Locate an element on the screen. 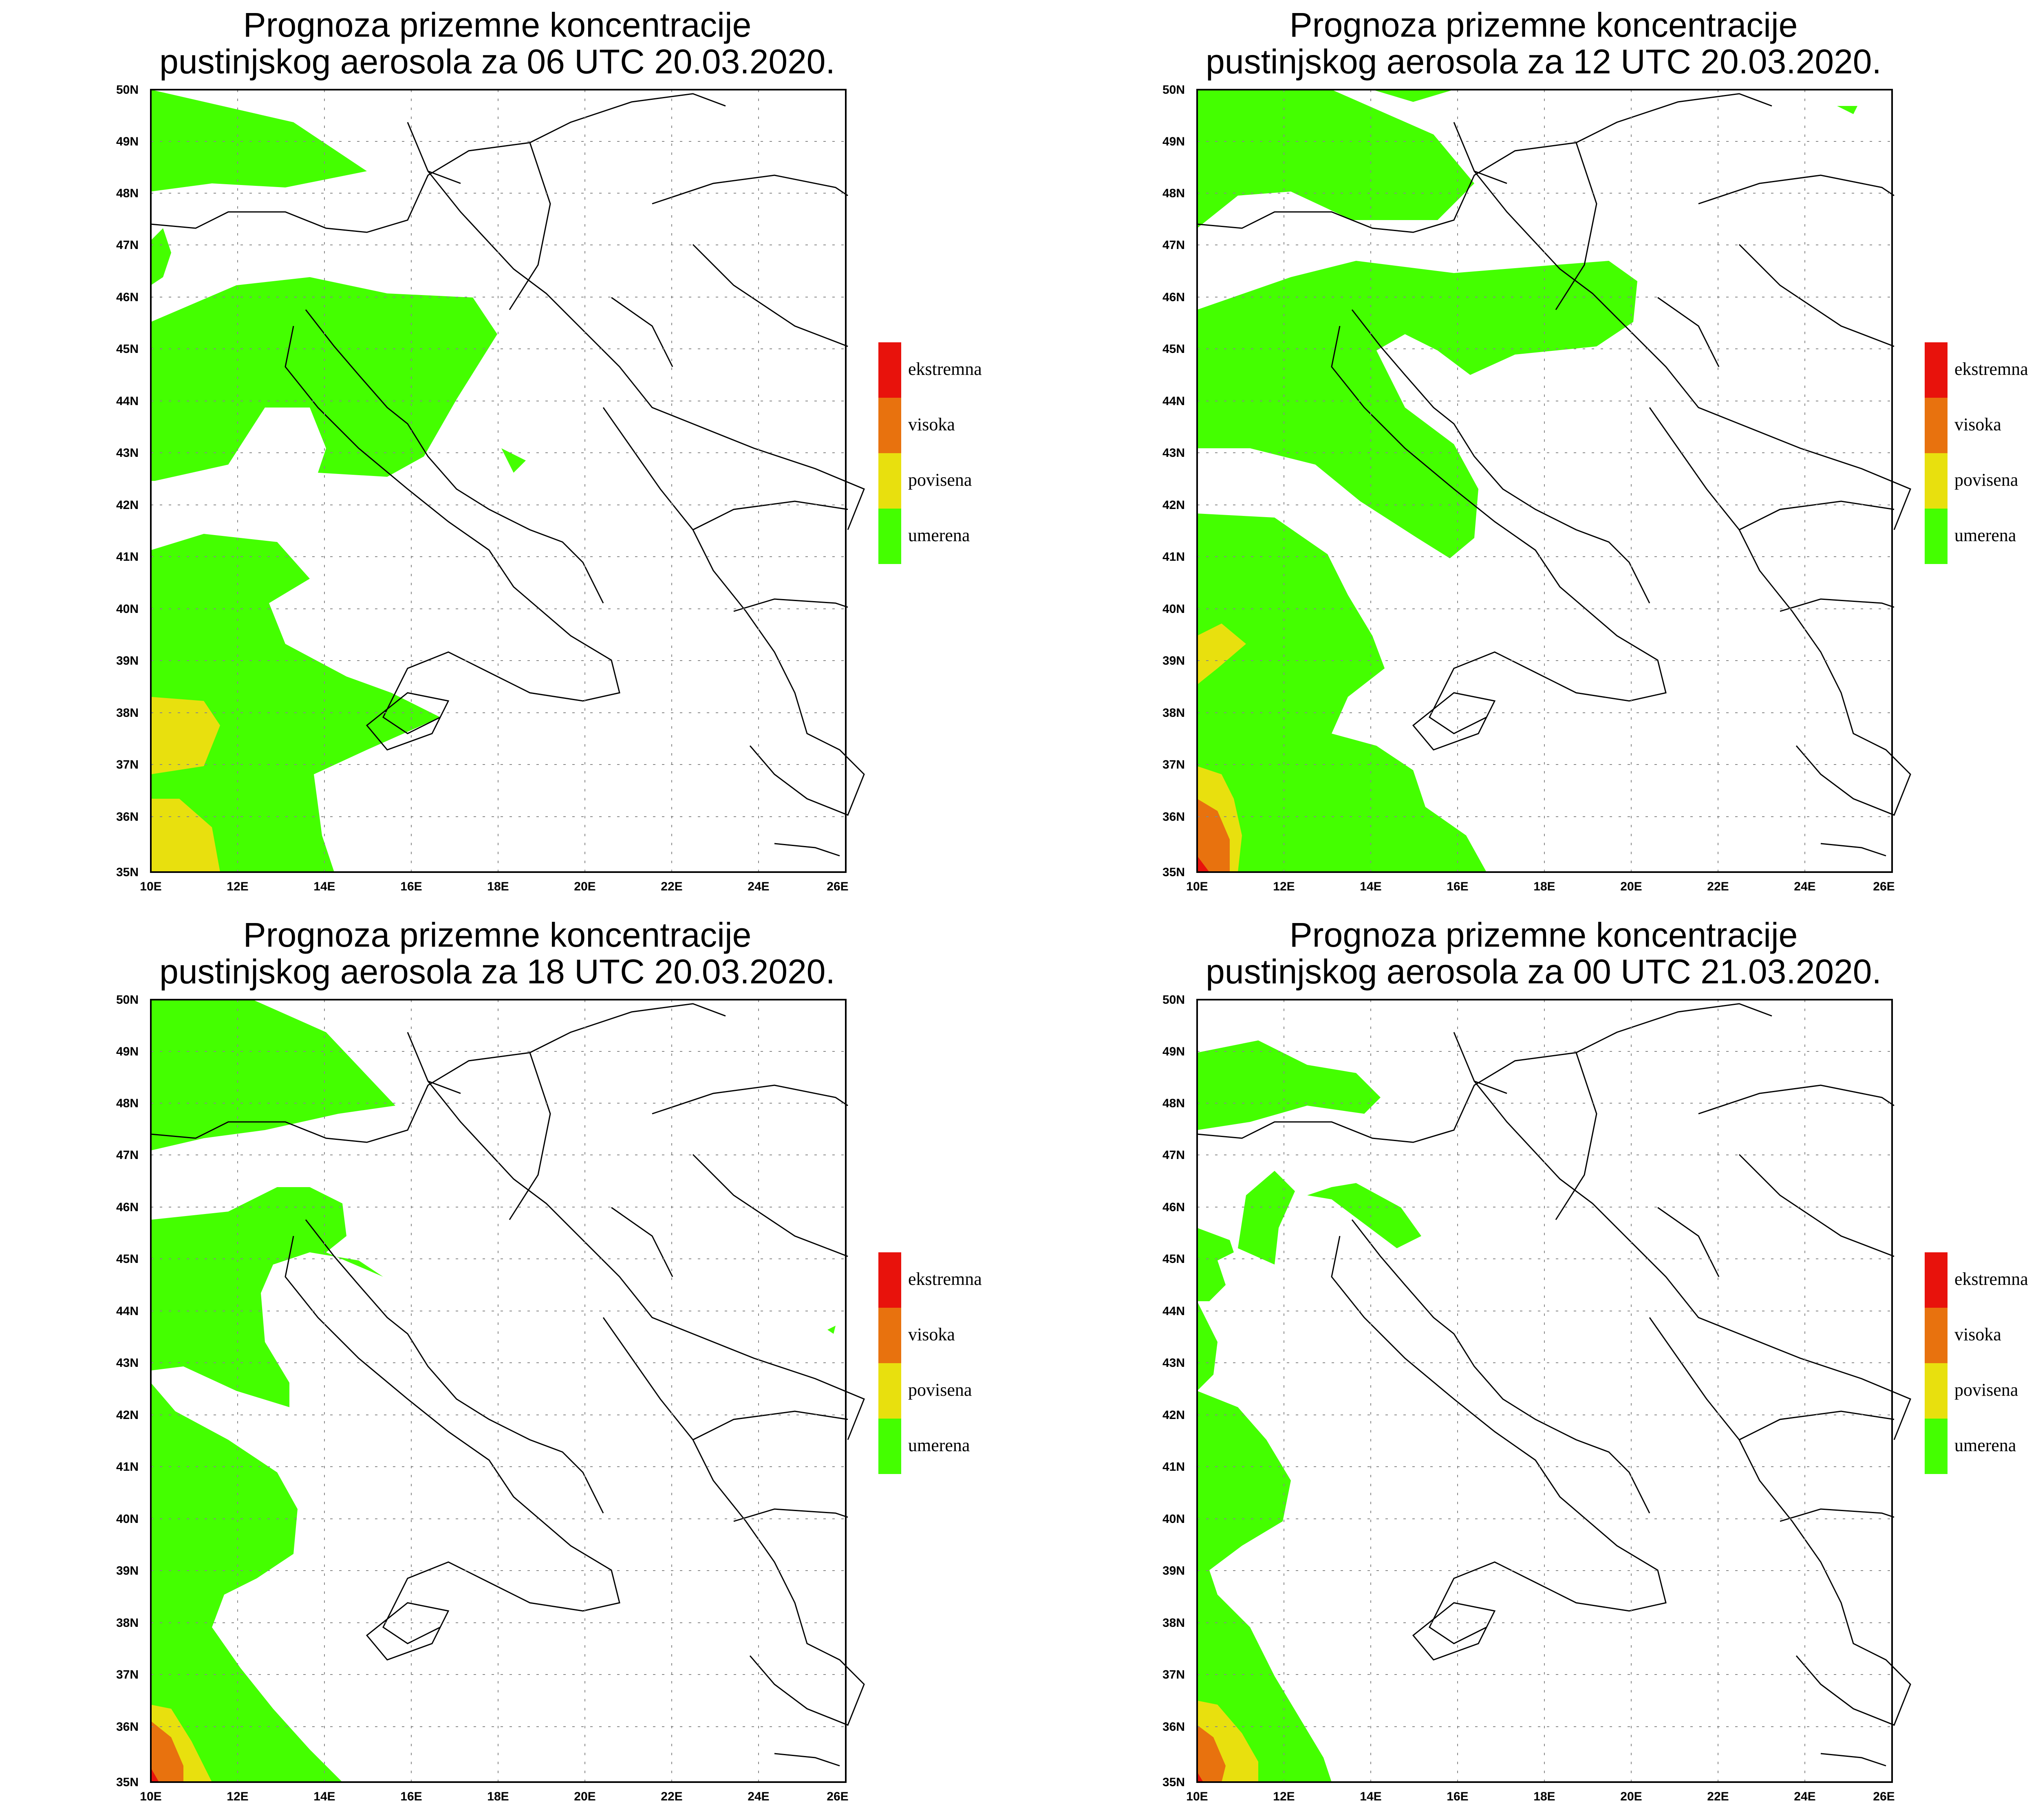 Image resolution: width=2038 pixels, height=1820 pixels. graticule is located at coordinates (1545, 1391).